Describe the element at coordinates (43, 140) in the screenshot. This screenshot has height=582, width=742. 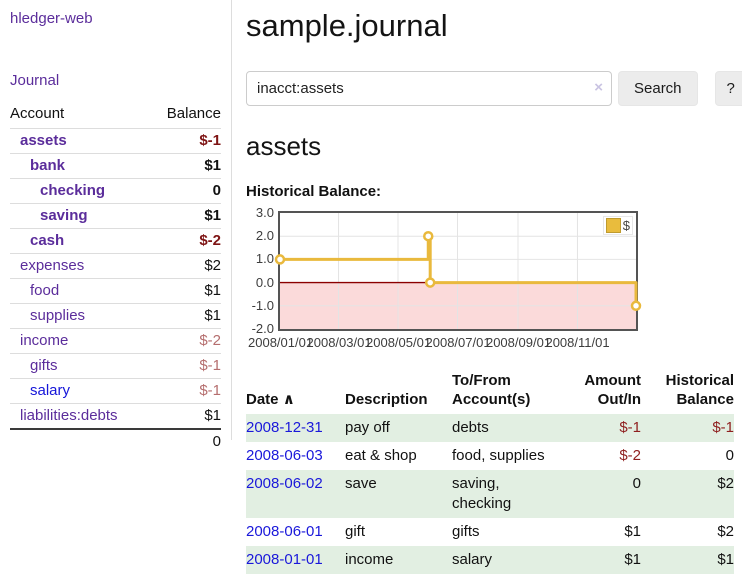
I see `account-link: assets` at that location.